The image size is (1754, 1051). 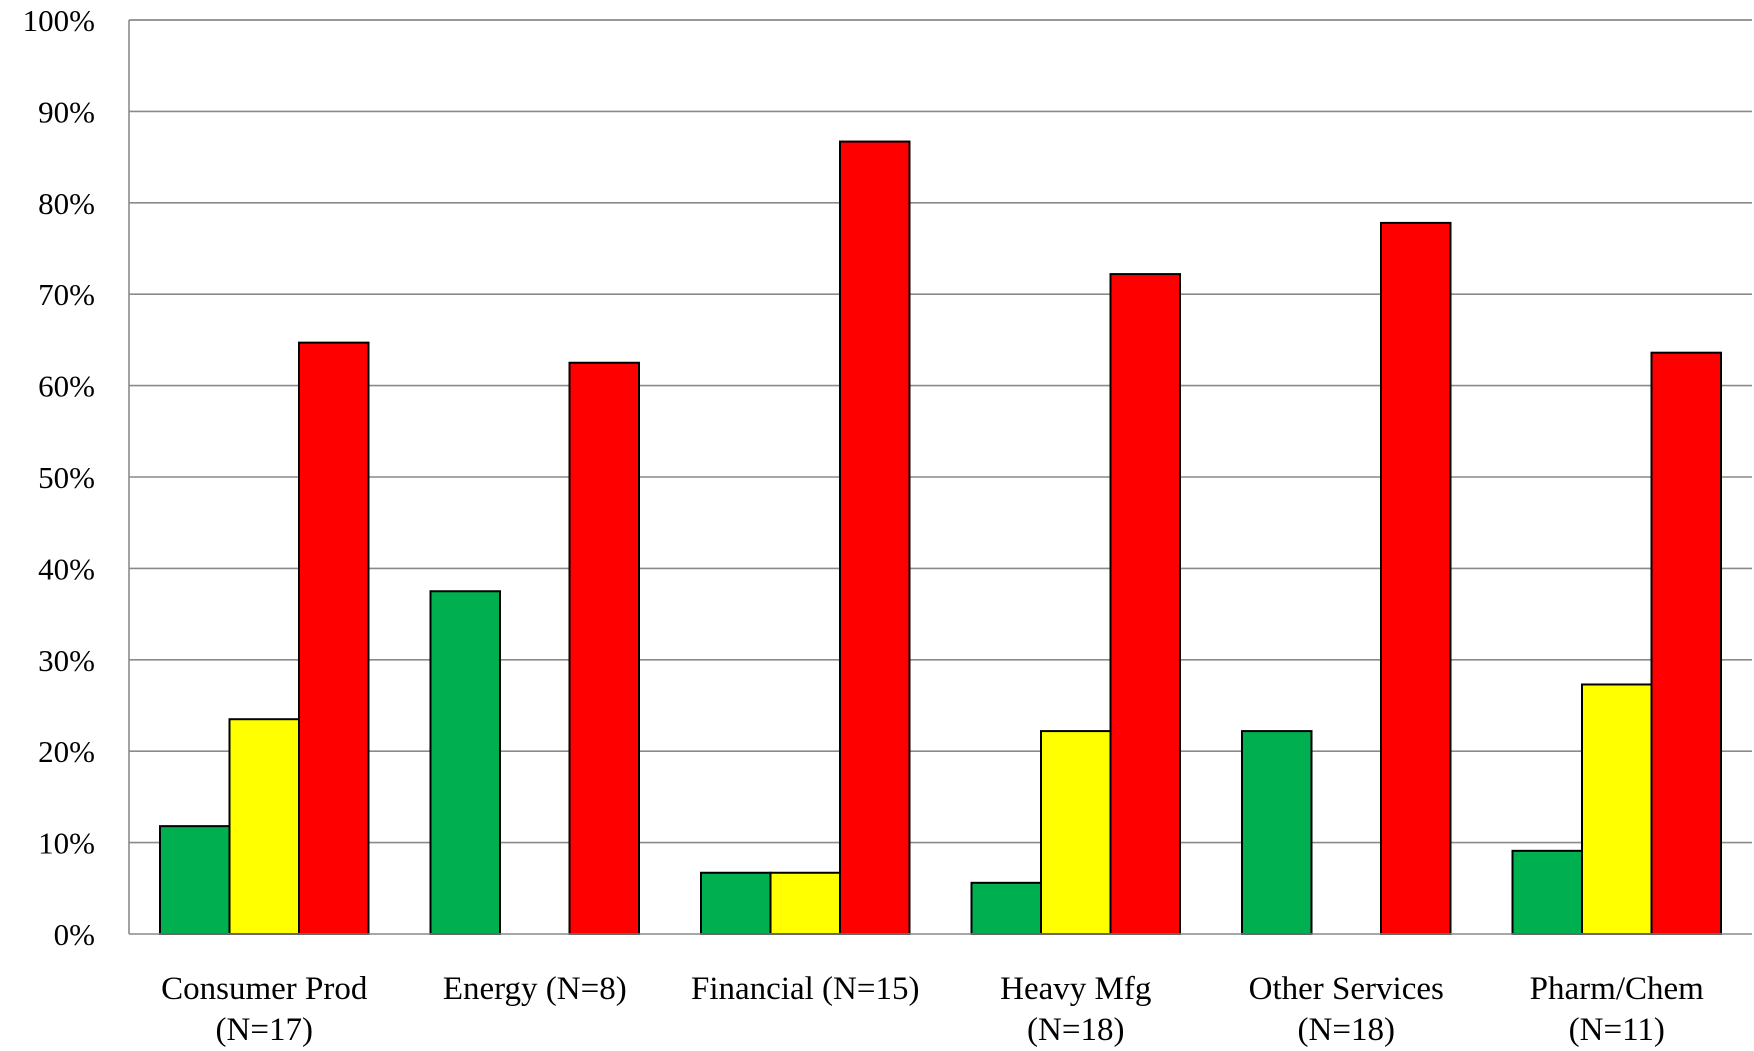 What do you see at coordinates (1075, 989) in the screenshot?
I see `x-category-label-line: Heavy Mfg` at bounding box center [1075, 989].